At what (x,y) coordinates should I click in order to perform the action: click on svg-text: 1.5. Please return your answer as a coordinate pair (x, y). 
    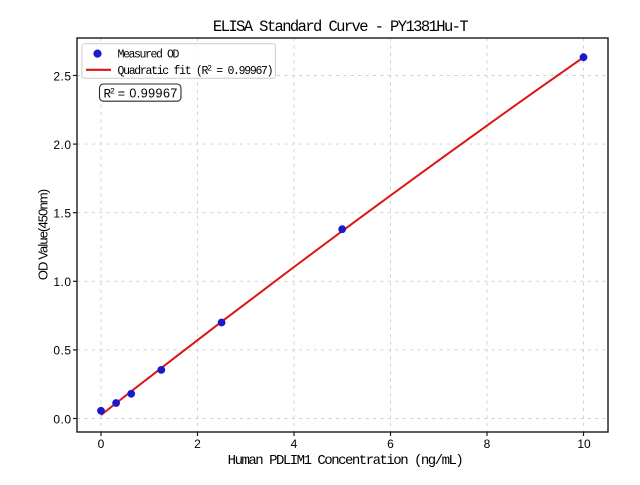
    Looking at the image, I should click on (62, 214).